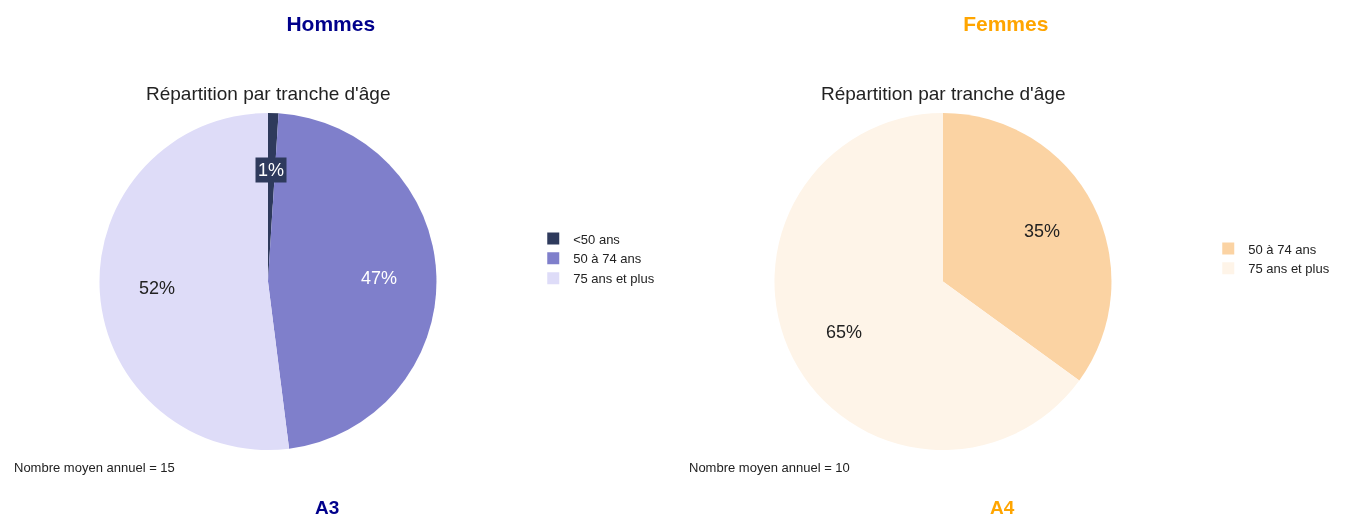 The height and width of the screenshot is (517, 1351). I want to click on data-label: 35%, so click(1042, 231).